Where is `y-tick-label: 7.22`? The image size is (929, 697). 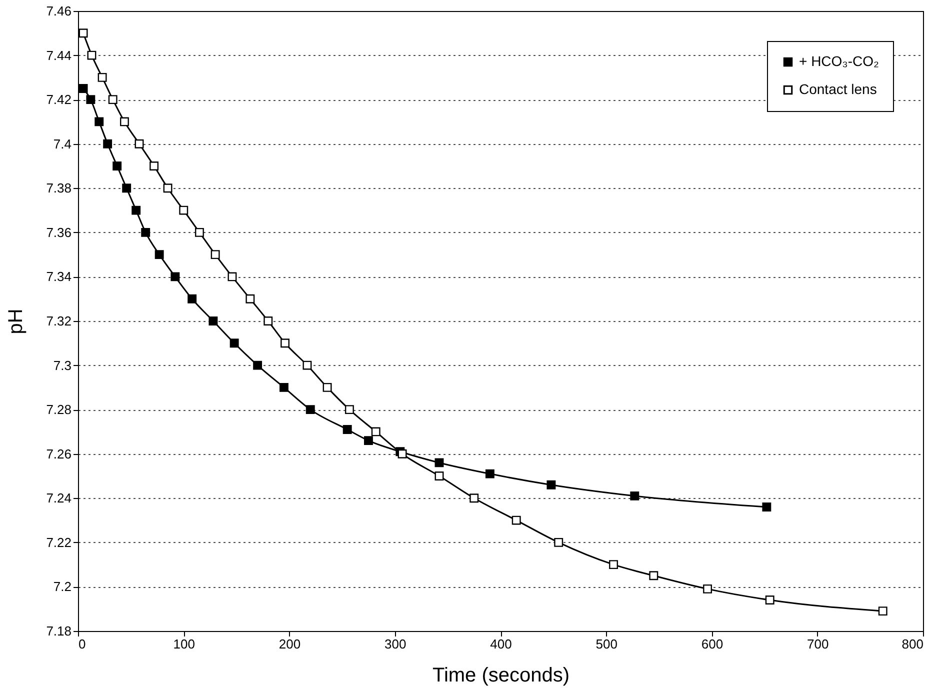
y-tick-label: 7.22 is located at coordinates (59, 542).